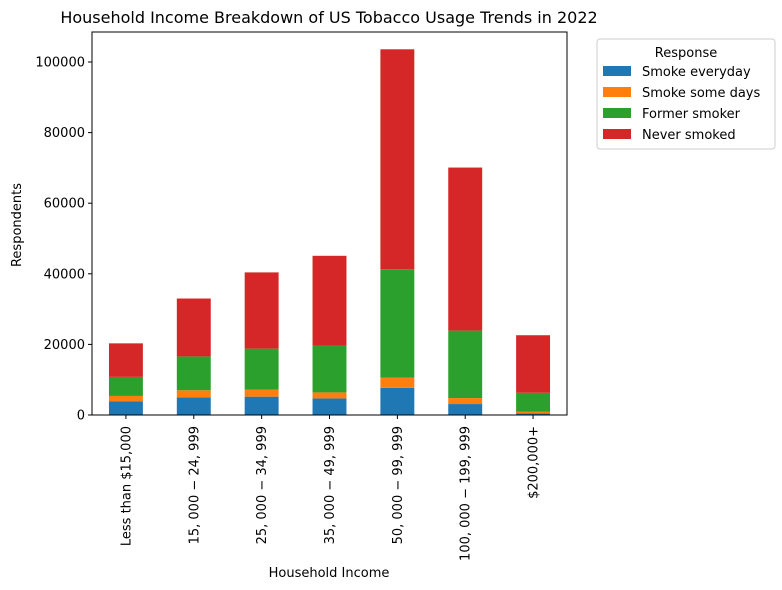 The width and height of the screenshot is (782, 590). What do you see at coordinates (329, 573) in the screenshot?
I see `x-axis-title: Household Income` at bounding box center [329, 573].